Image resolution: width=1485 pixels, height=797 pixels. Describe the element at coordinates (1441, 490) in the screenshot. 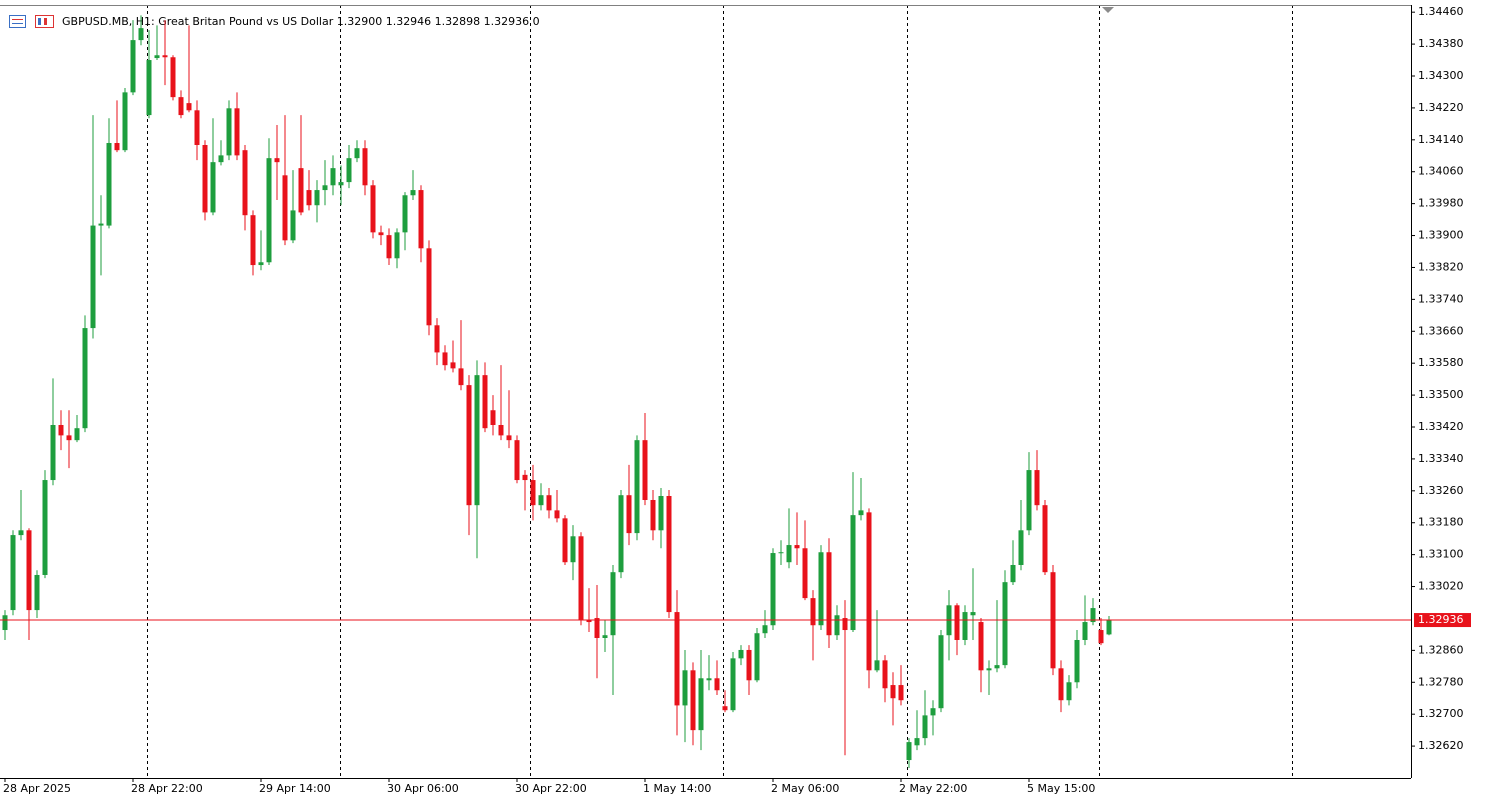

I see `y-tick-label: 1.33260` at that location.